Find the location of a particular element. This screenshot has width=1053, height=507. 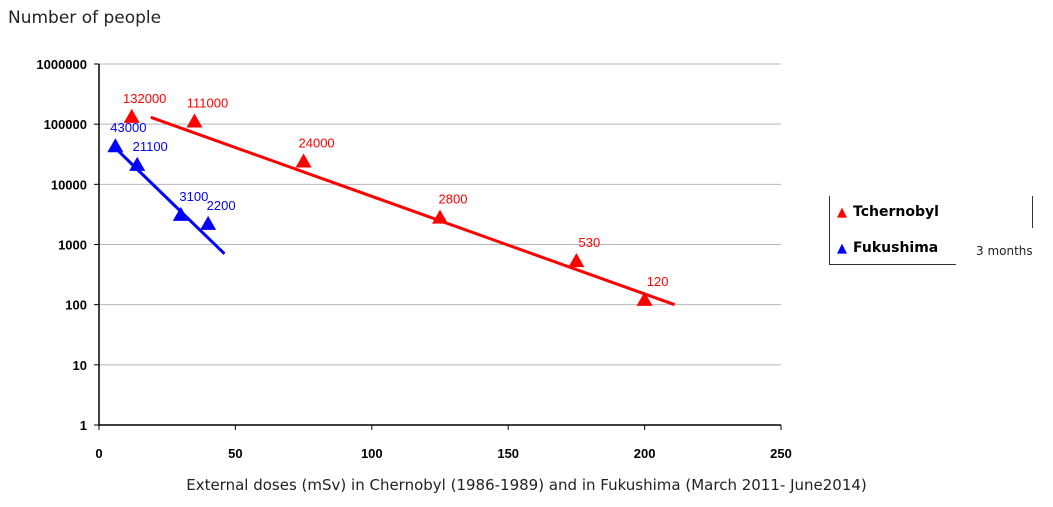

y-tick-label-2: 100 is located at coordinates (76, 305).